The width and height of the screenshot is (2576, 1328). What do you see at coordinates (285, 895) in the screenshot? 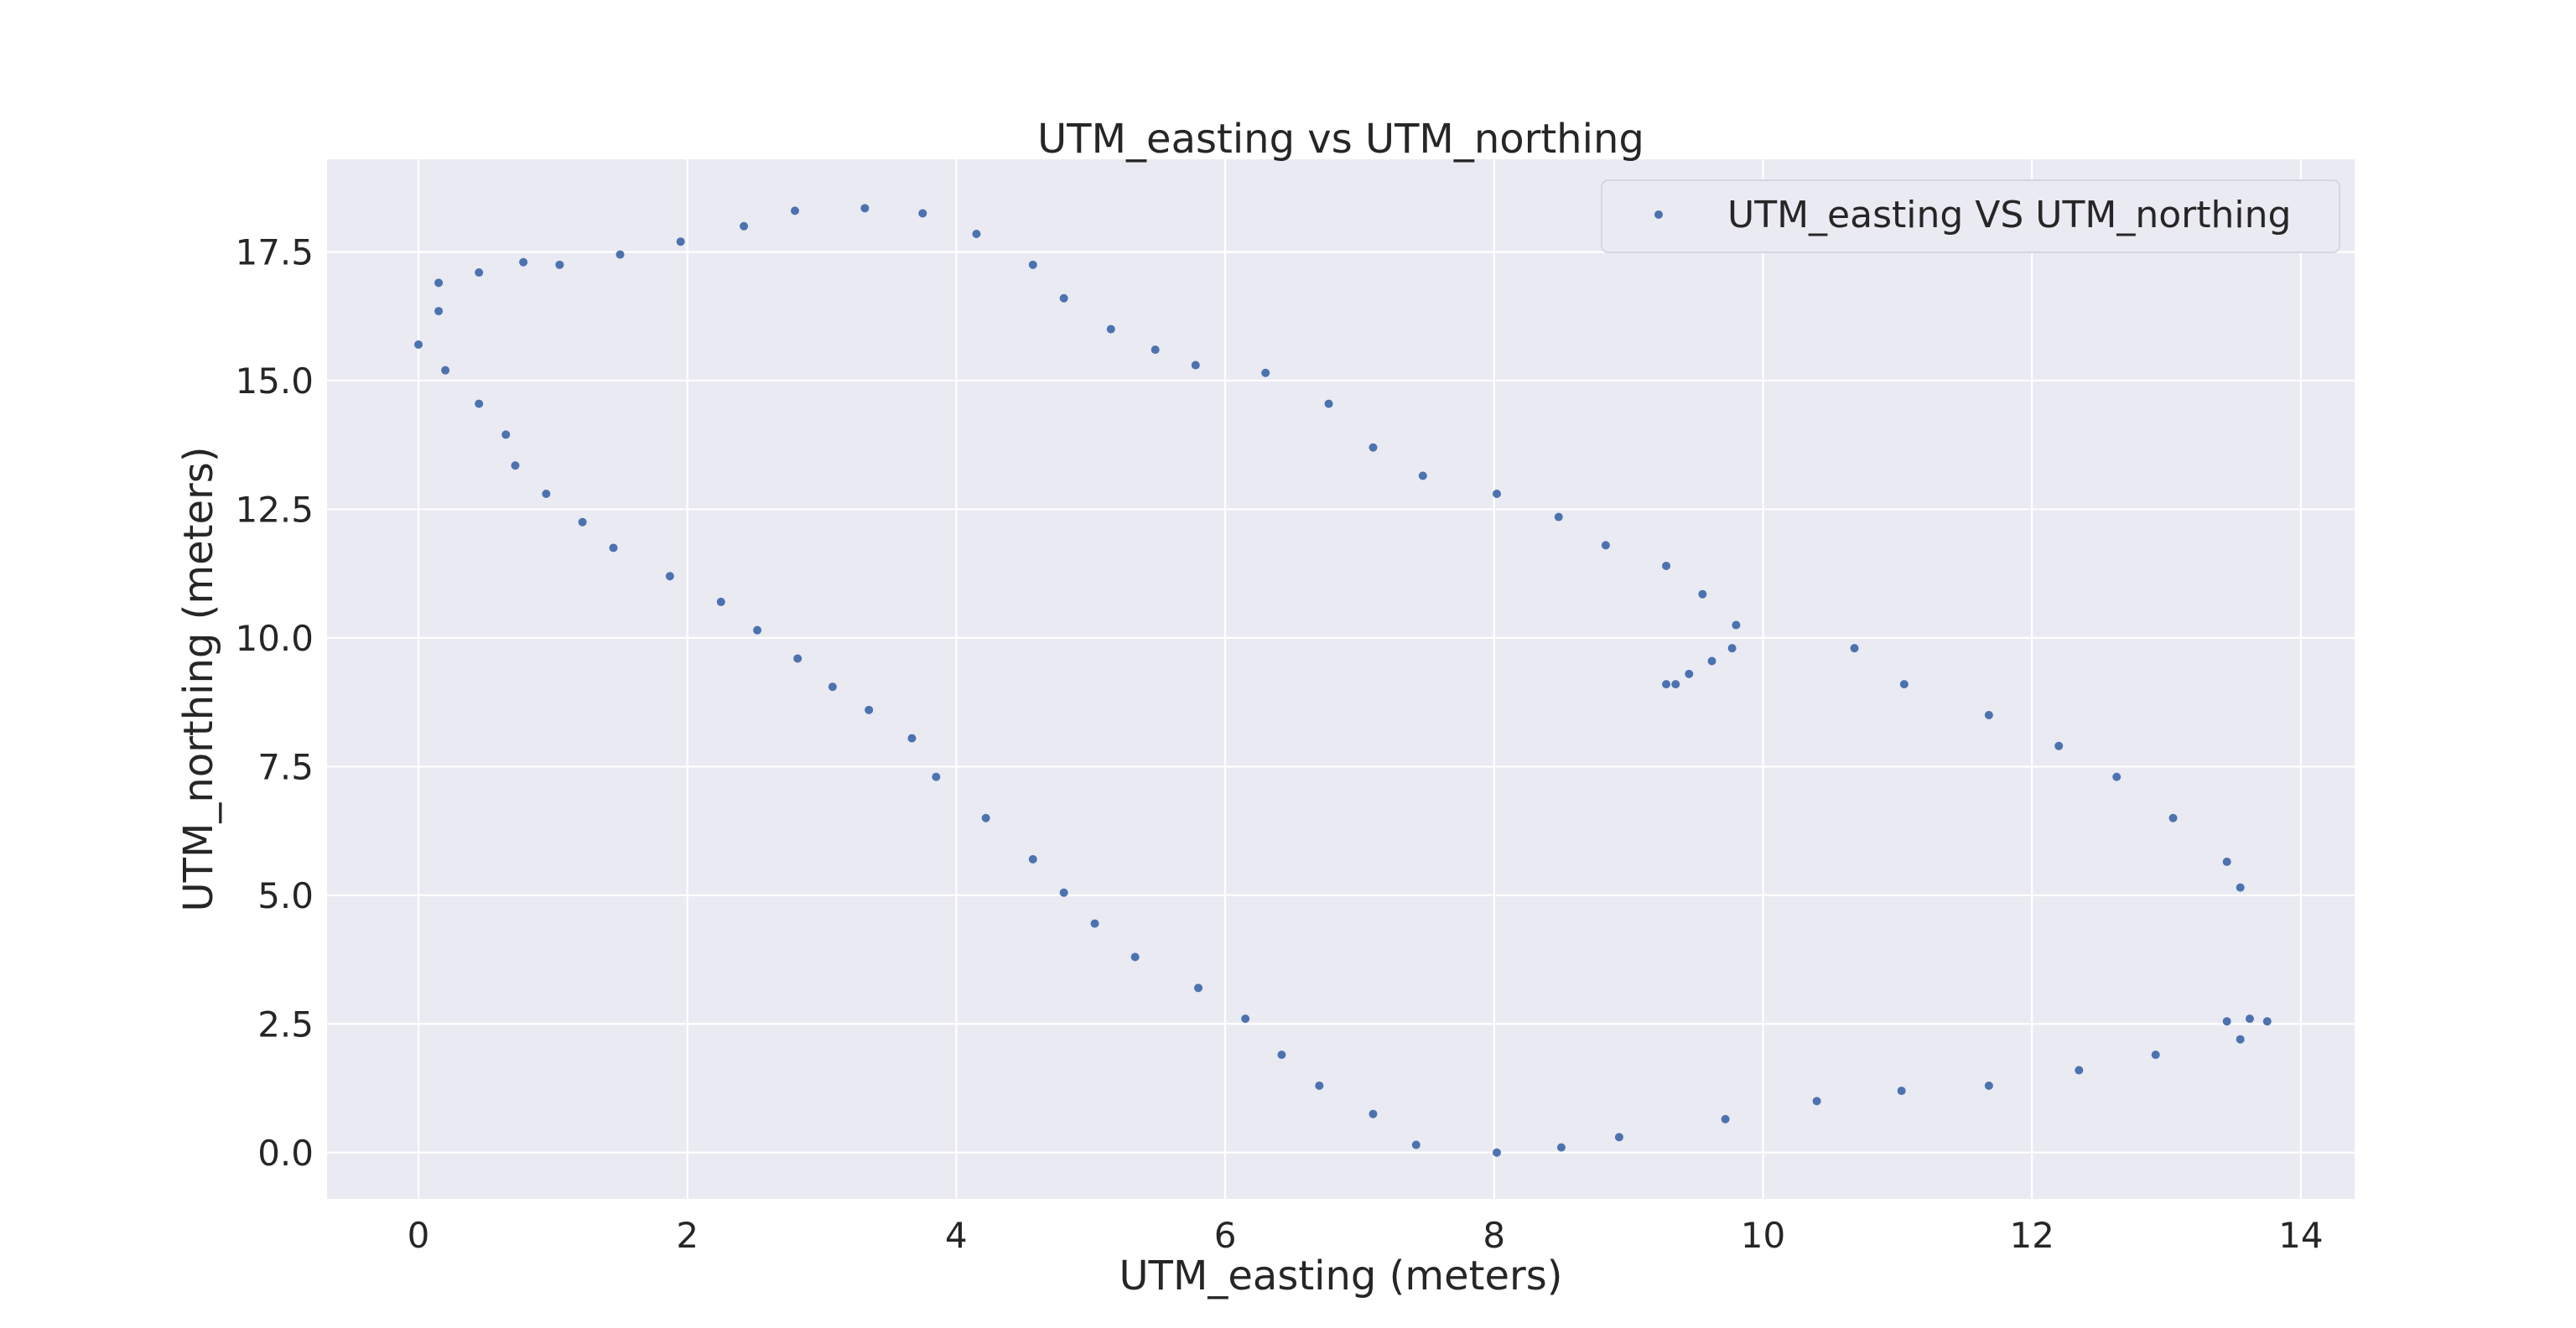
I see `y-tick-label: 5.0` at bounding box center [285, 895].